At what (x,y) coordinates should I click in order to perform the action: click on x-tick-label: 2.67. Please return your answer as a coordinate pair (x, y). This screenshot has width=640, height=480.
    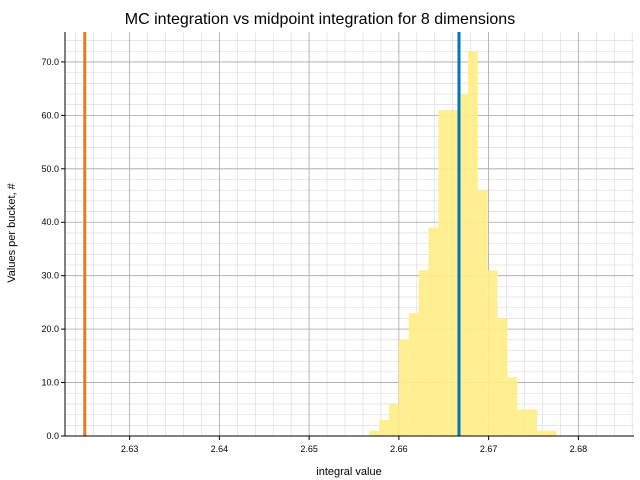
    Looking at the image, I should click on (489, 449).